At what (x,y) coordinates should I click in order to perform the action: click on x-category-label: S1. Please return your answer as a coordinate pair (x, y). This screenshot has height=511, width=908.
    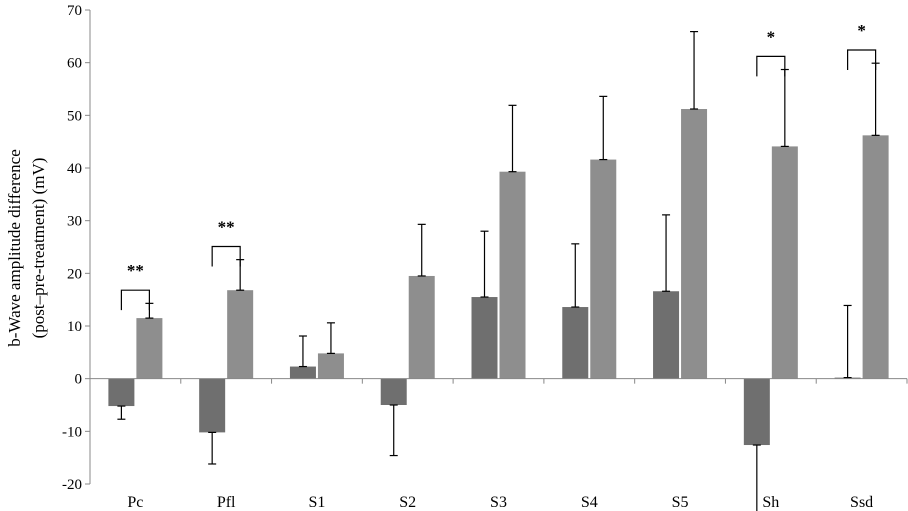
    Looking at the image, I should click on (316, 502).